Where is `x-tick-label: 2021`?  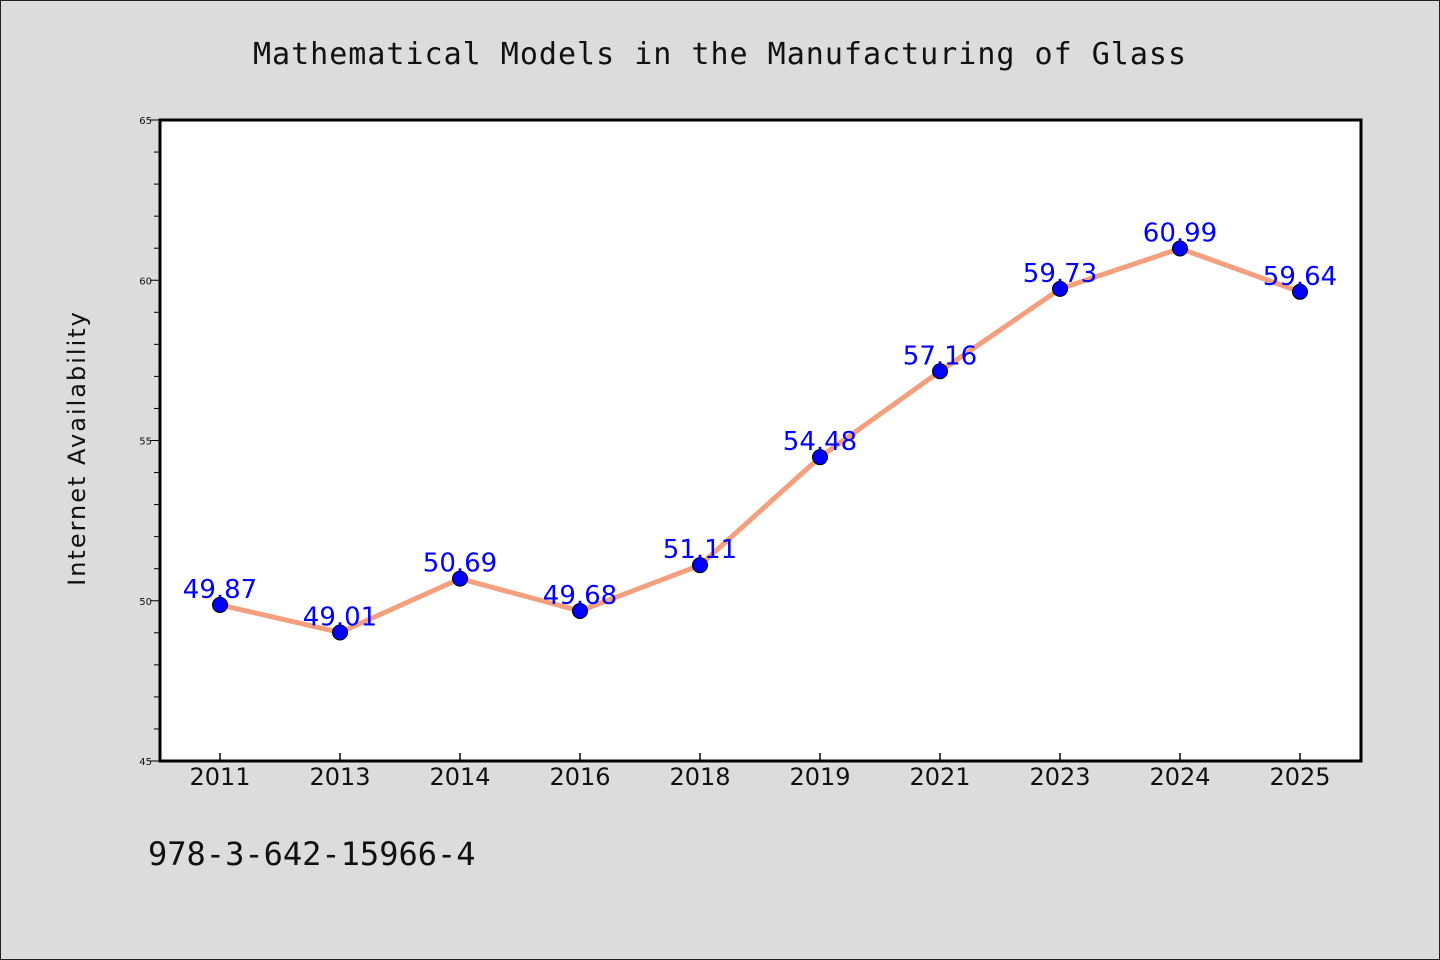
x-tick-label: 2021 is located at coordinates (939, 777).